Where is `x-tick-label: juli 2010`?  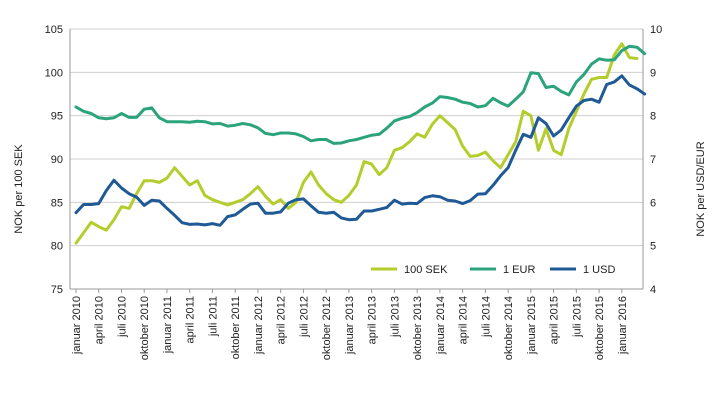
x-tick-label: juli 2010 is located at coordinates (122, 317).